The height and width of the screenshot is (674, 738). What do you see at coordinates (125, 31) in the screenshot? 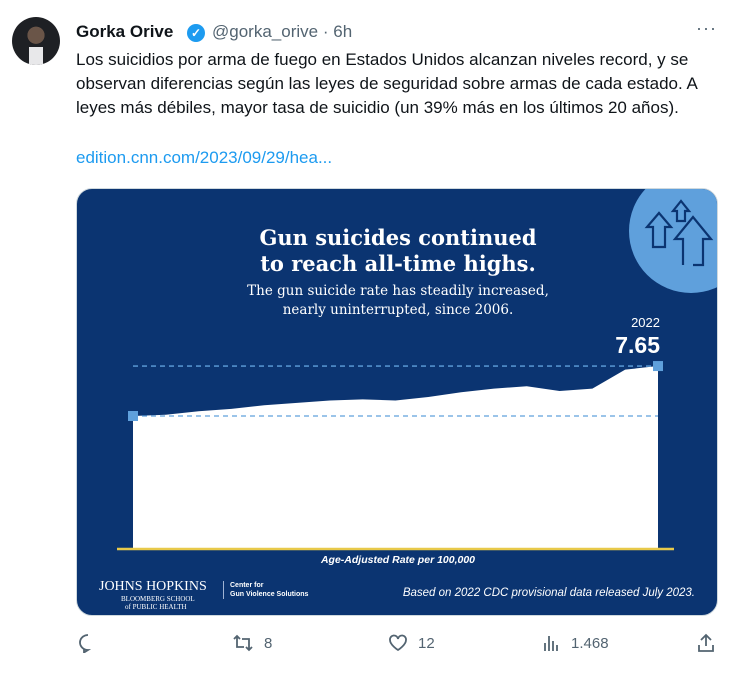
I see `author-name: Gorka Orive` at bounding box center [125, 31].